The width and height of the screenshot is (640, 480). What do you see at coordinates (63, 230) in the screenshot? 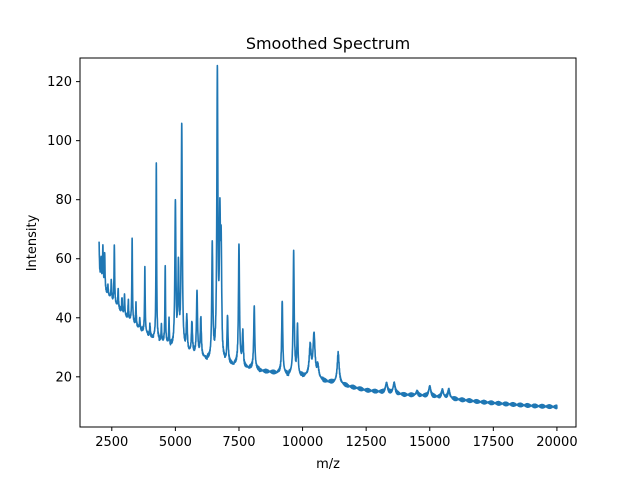
I see `y-axis: 20 40 60 80 100 120` at bounding box center [63, 230].